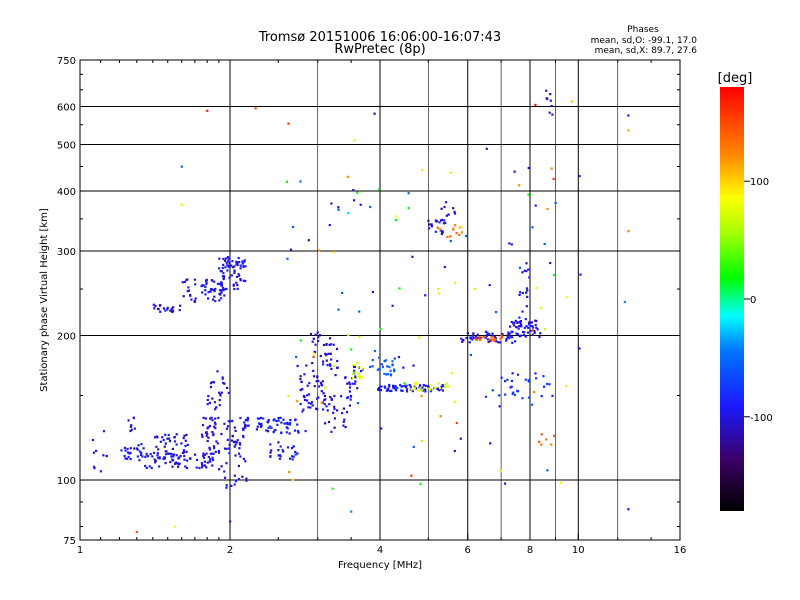 The width and height of the screenshot is (800, 600). Describe the element at coordinates (66, 192) in the screenshot. I see `y-tick-label: 400` at that location.